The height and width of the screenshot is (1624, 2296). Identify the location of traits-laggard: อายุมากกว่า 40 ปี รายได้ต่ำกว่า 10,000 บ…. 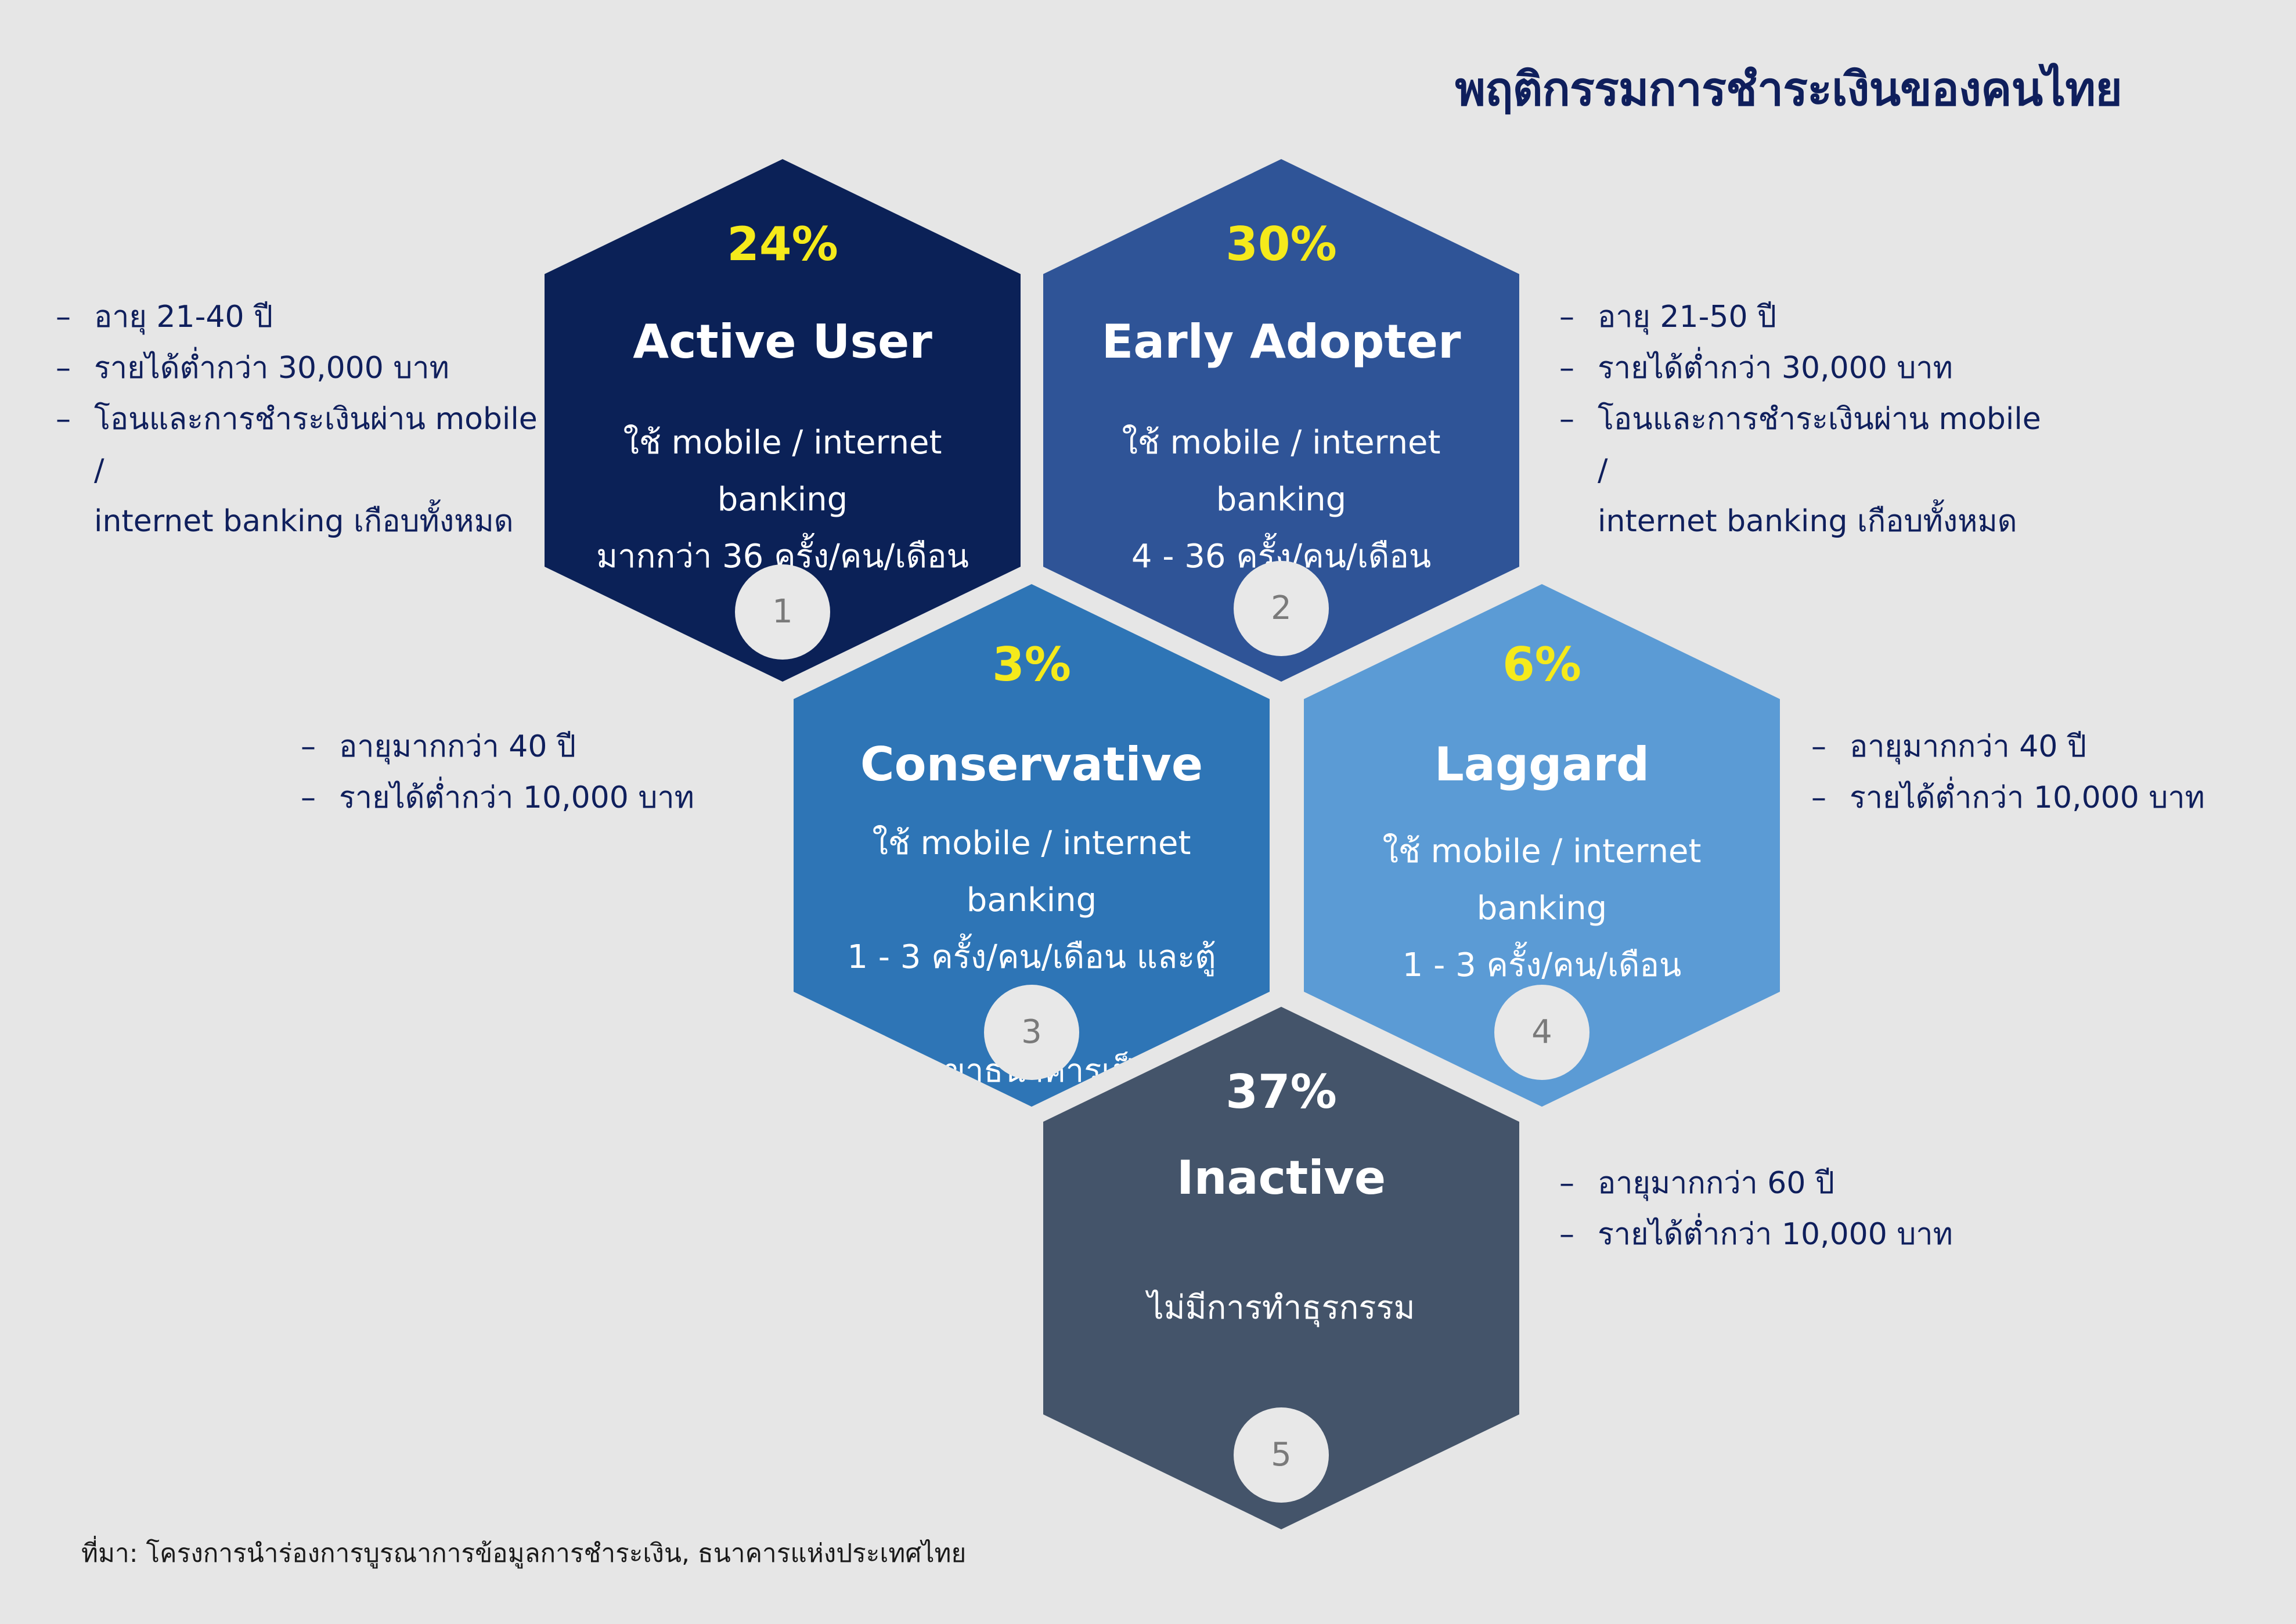
(2049, 772).